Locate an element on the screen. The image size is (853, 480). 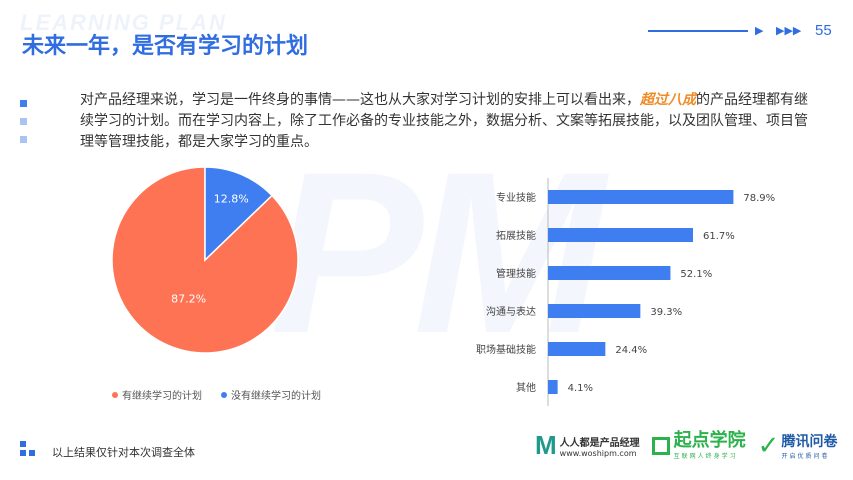
qidian-logo: 起点学院 互联网人终身学习 is located at coordinates (698, 445).